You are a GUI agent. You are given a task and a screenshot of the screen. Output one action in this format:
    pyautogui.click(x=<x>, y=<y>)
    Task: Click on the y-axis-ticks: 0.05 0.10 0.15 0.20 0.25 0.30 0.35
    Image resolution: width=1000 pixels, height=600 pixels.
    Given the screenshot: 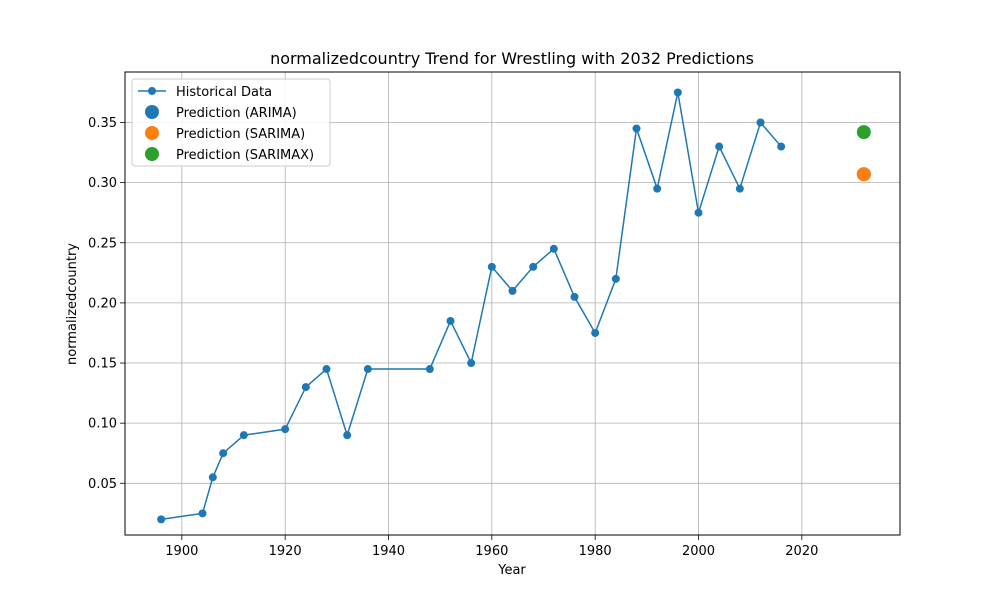 What is the action you would take?
    pyautogui.click(x=106, y=304)
    